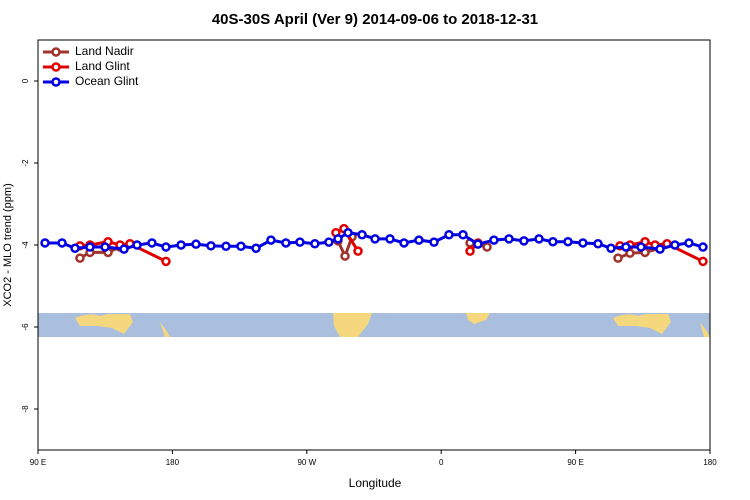 Image resolution: width=750 pixels, height=500 pixels. Describe the element at coordinates (102, 66) in the screenshot. I see `legend-label: Land Glint` at that location.